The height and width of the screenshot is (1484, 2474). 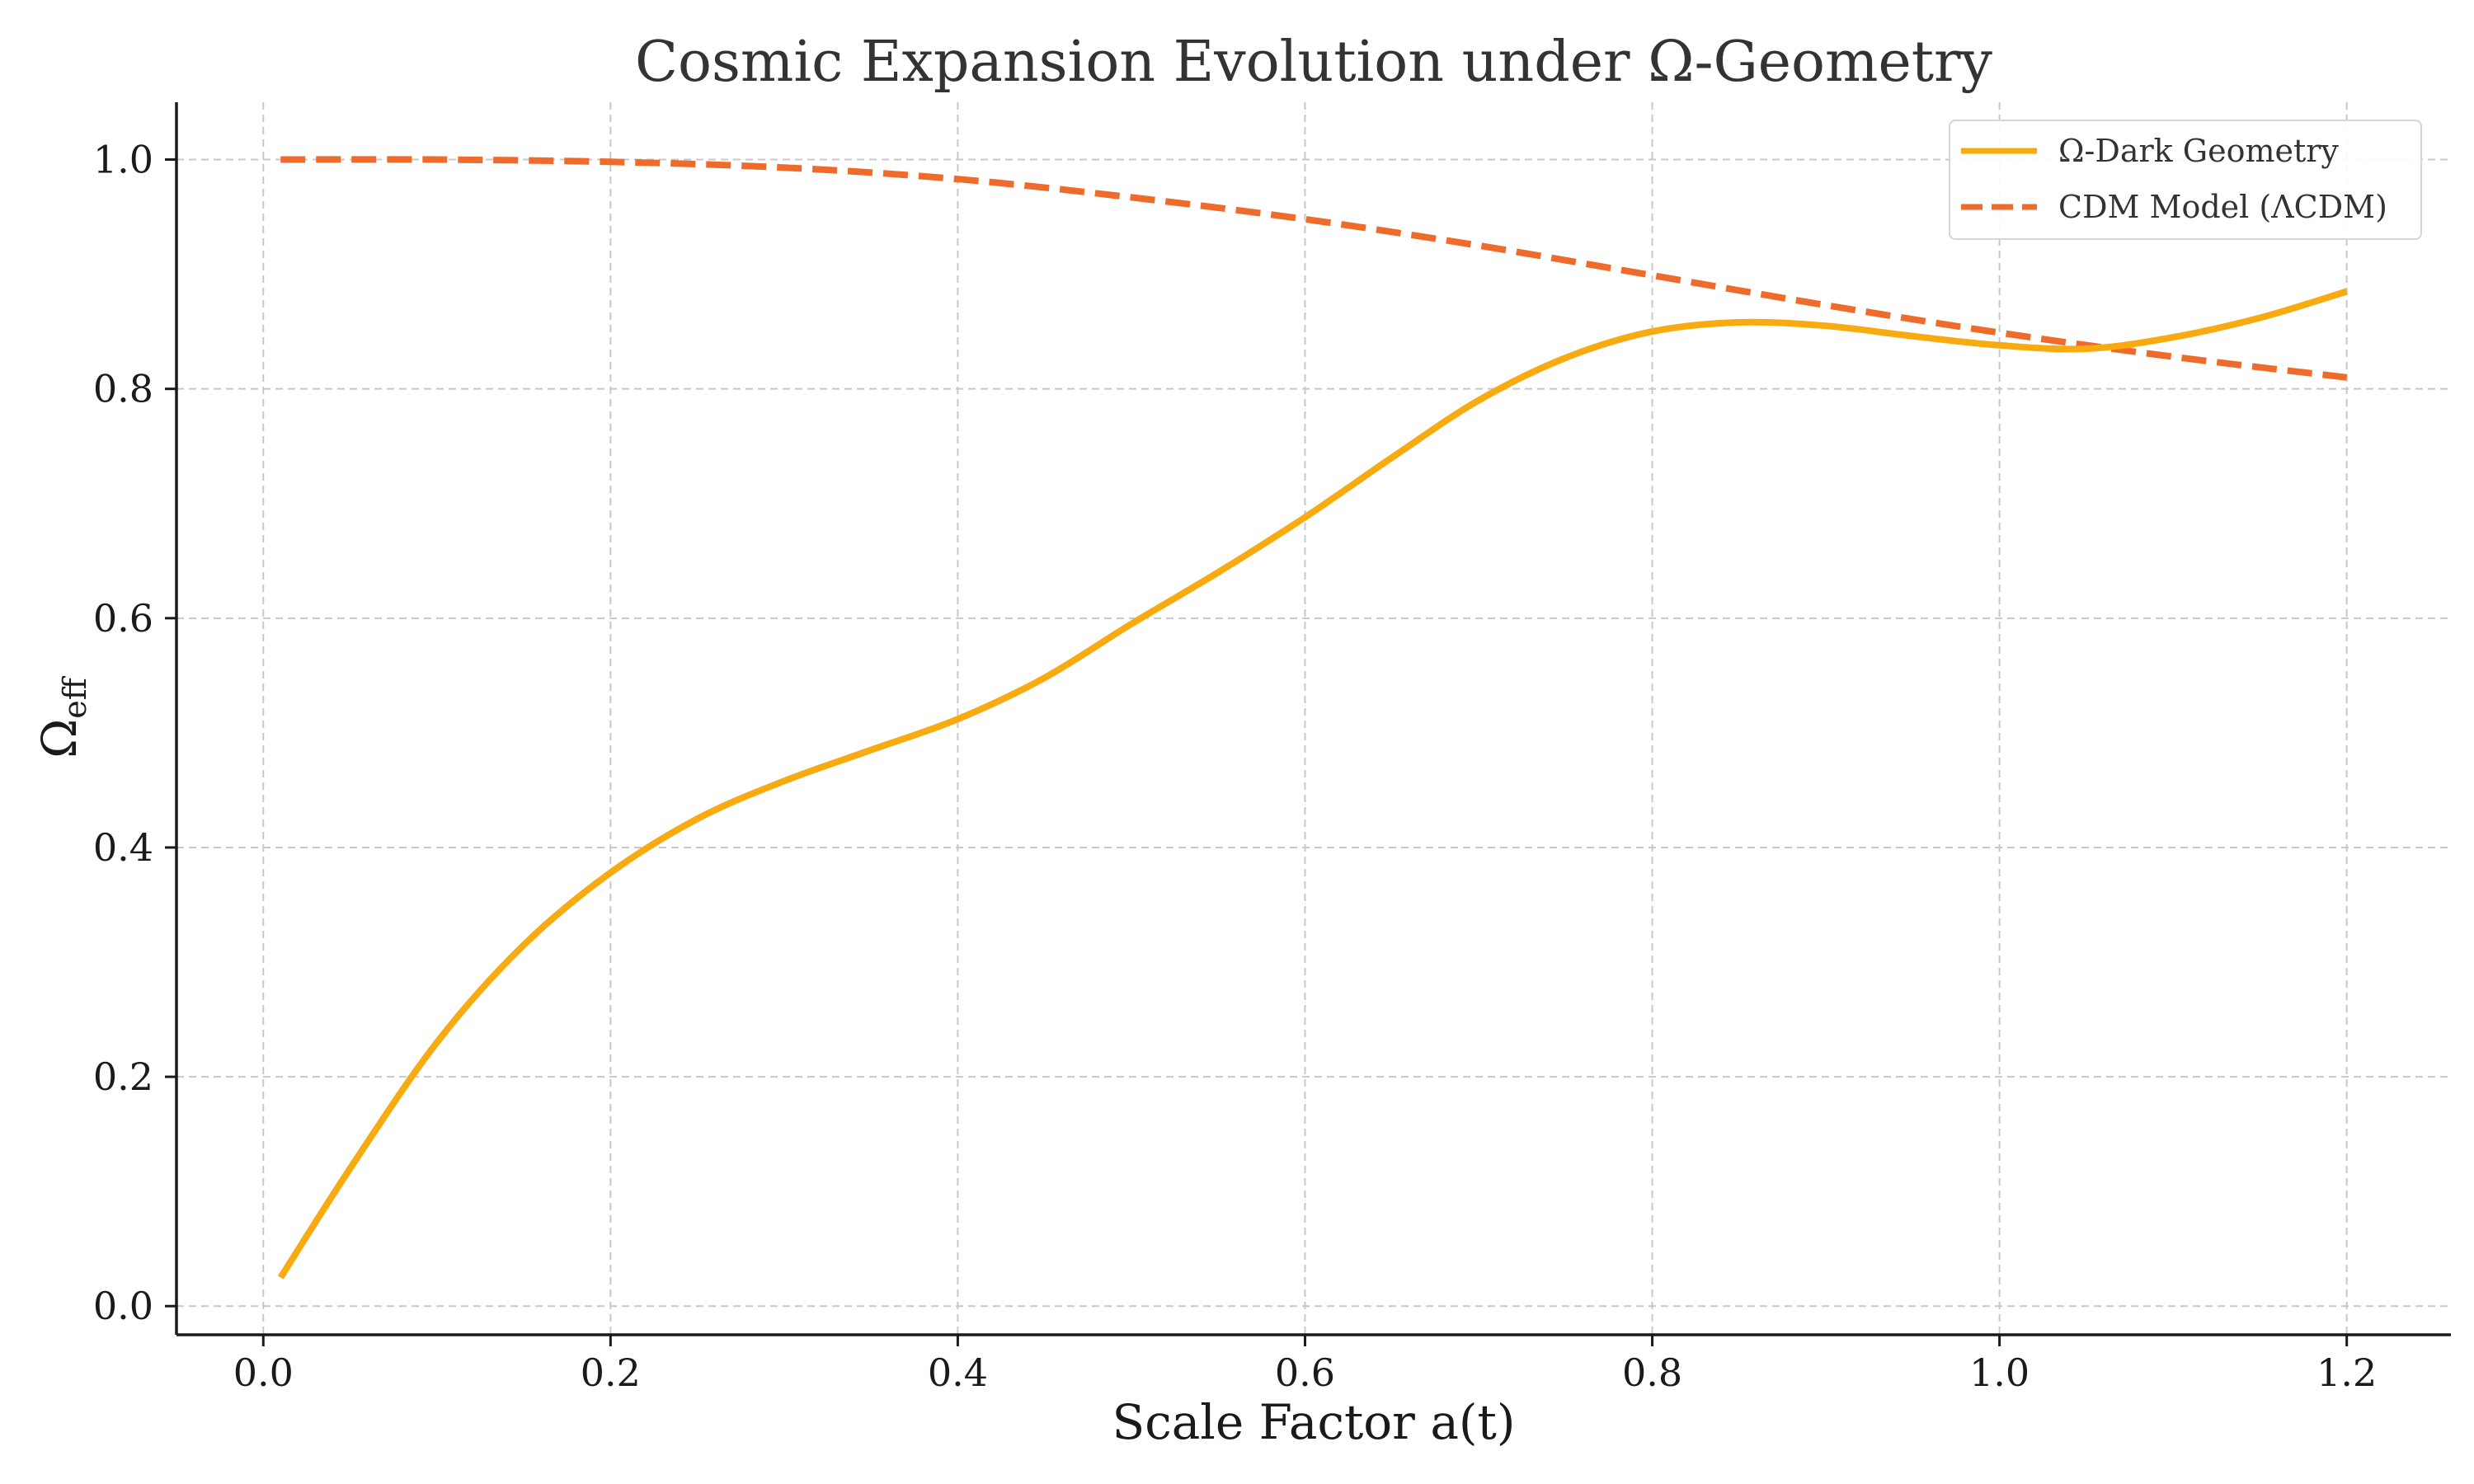 I want to click on legend-label-cdm: CDM Model (ΛCDM), so click(x=2222, y=207).